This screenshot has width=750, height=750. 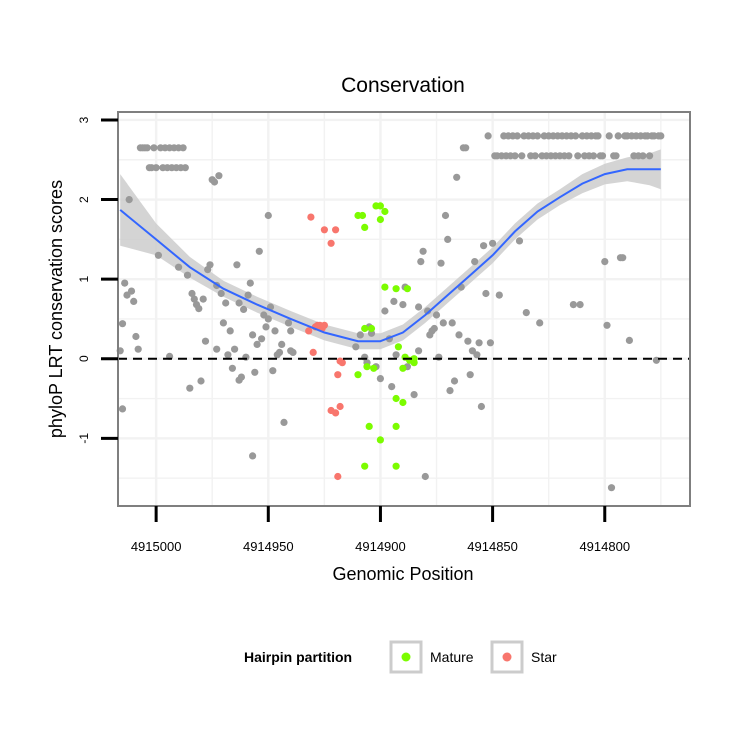 What do you see at coordinates (84, 199) in the screenshot?
I see `y-tick-label: 2` at bounding box center [84, 199].